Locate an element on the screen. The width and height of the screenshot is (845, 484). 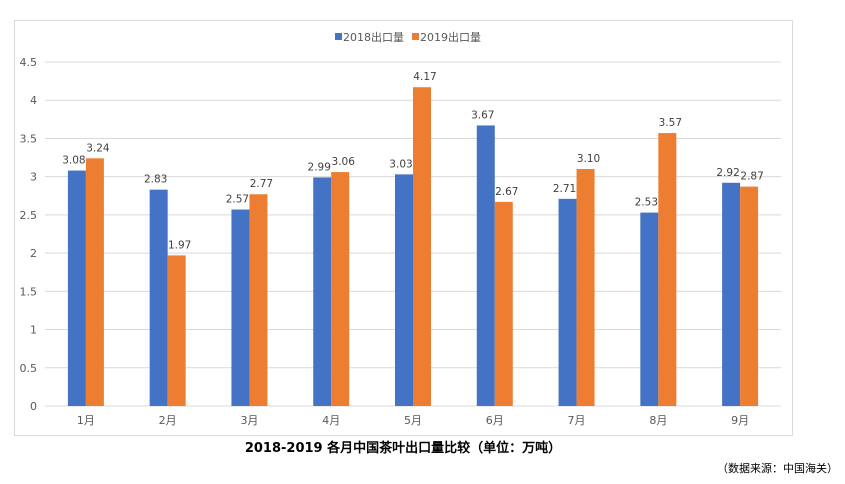
data-label: 2.92 is located at coordinates (727, 173).